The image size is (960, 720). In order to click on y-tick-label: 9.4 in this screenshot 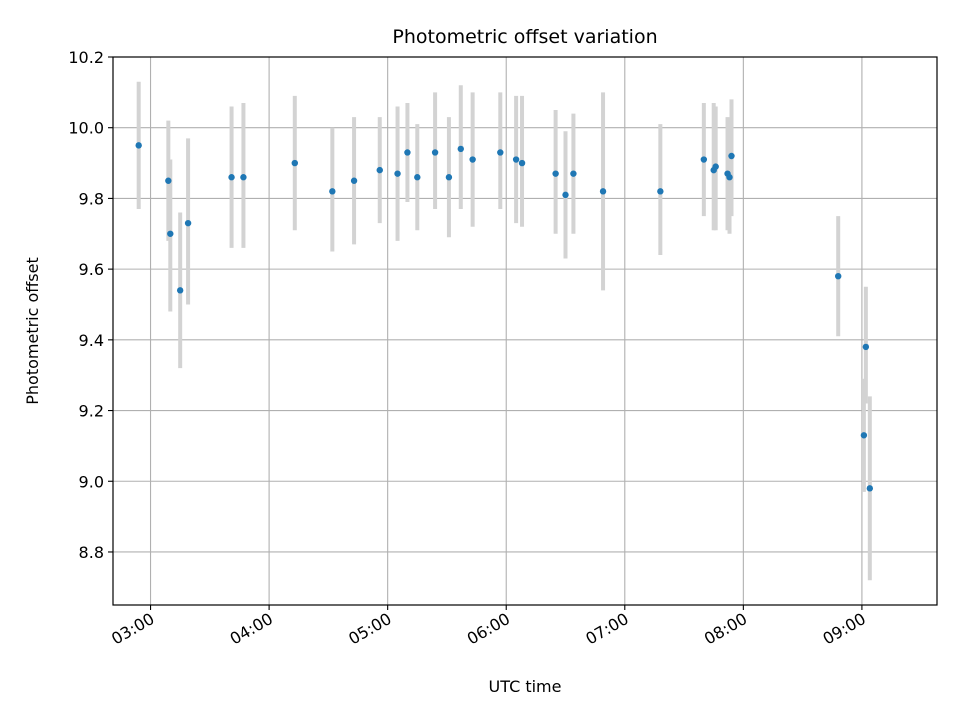, I will do `click(91, 340)`.